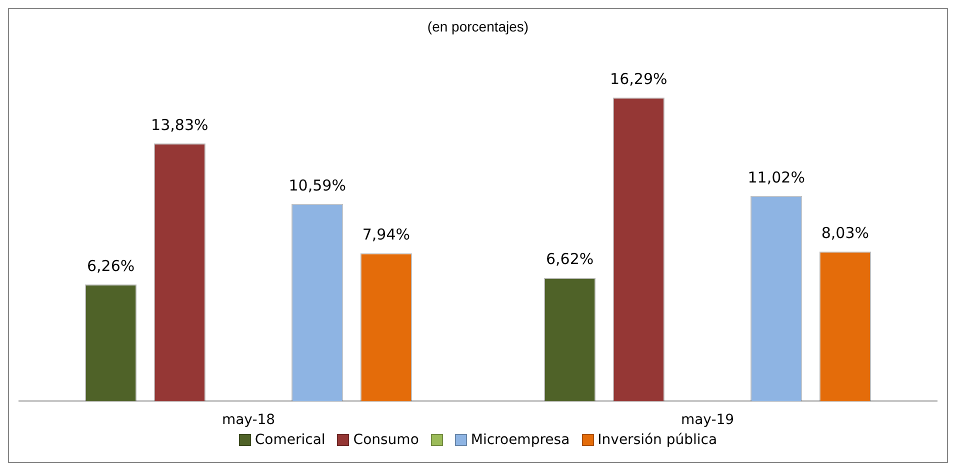 The height and width of the screenshot is (471, 958). Describe the element at coordinates (386, 235) in the screenshot. I see `data-label: 7,94%` at that location.